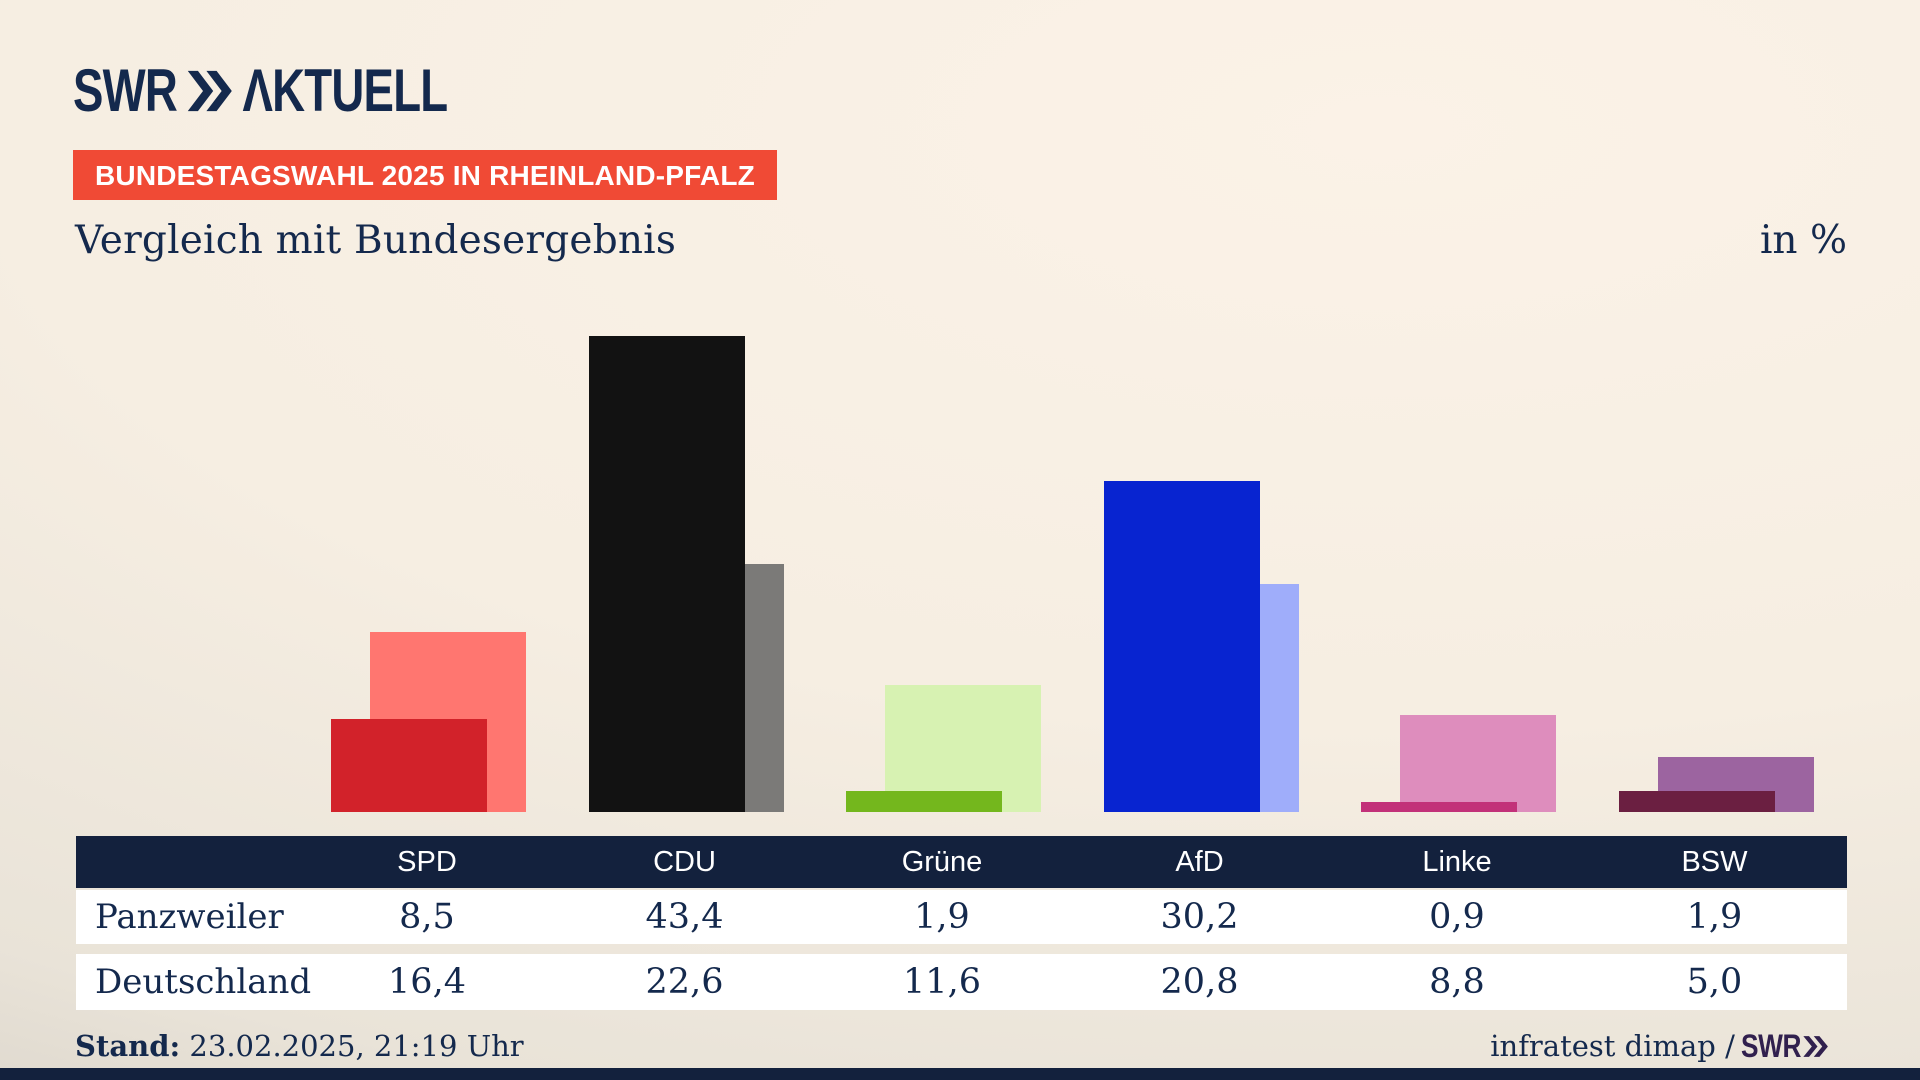 This screenshot has width=1920, height=1080. Describe the element at coordinates (942, 861) in the screenshot. I see `column-header-gruene: Grüne` at that location.